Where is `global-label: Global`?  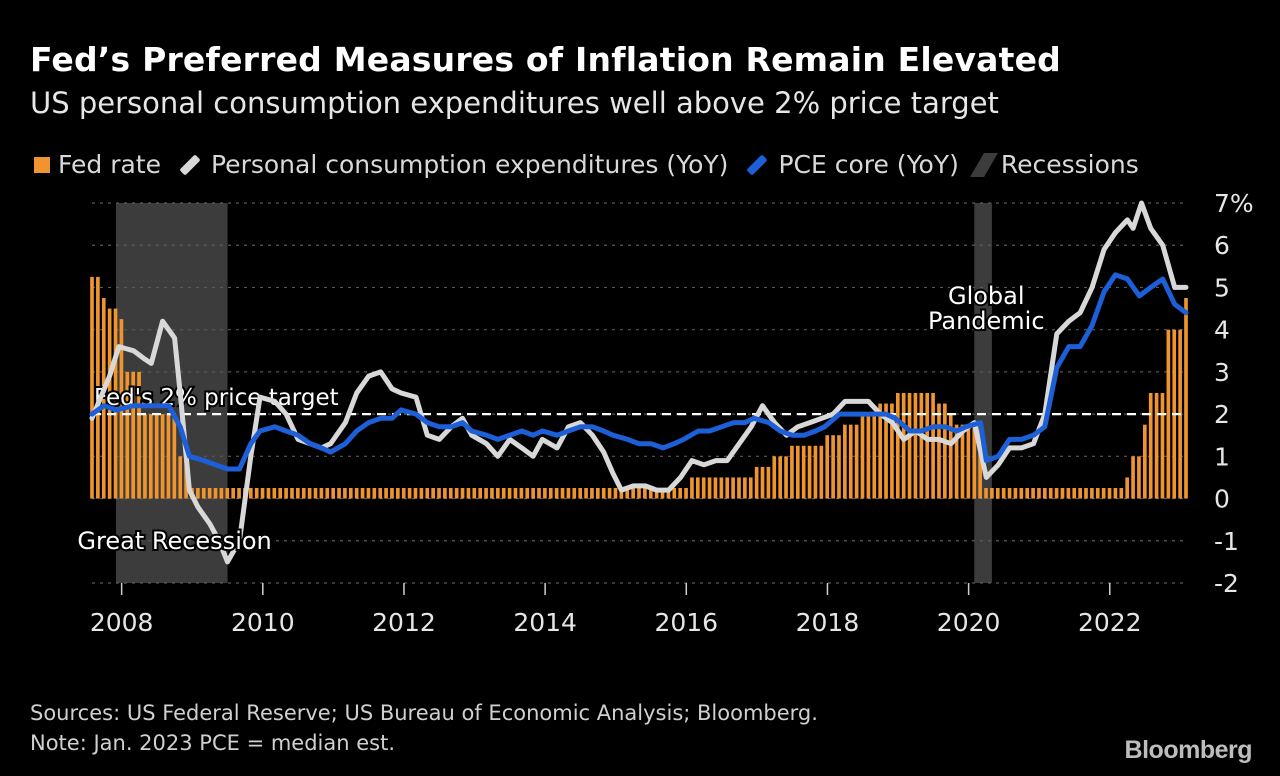 global-label: Global is located at coordinates (986, 296).